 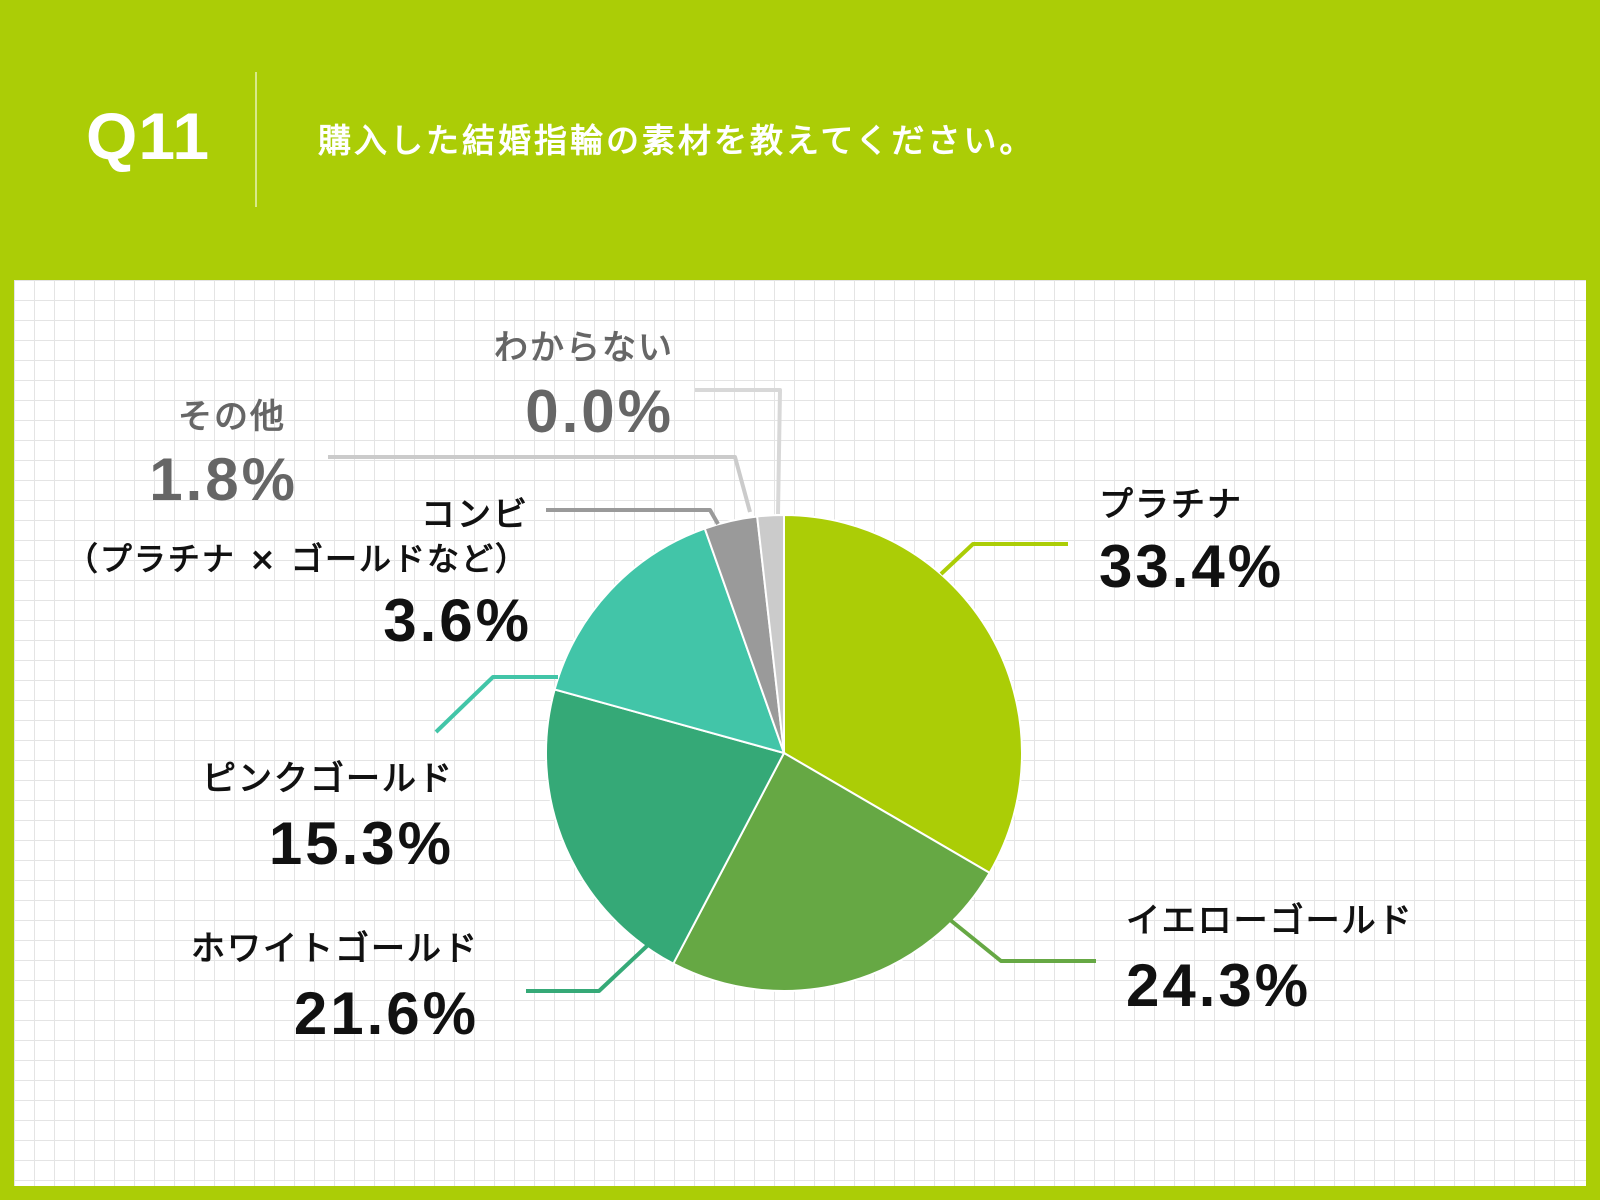 I want to click on value-label-other: 1.8%, so click(x=223, y=479).